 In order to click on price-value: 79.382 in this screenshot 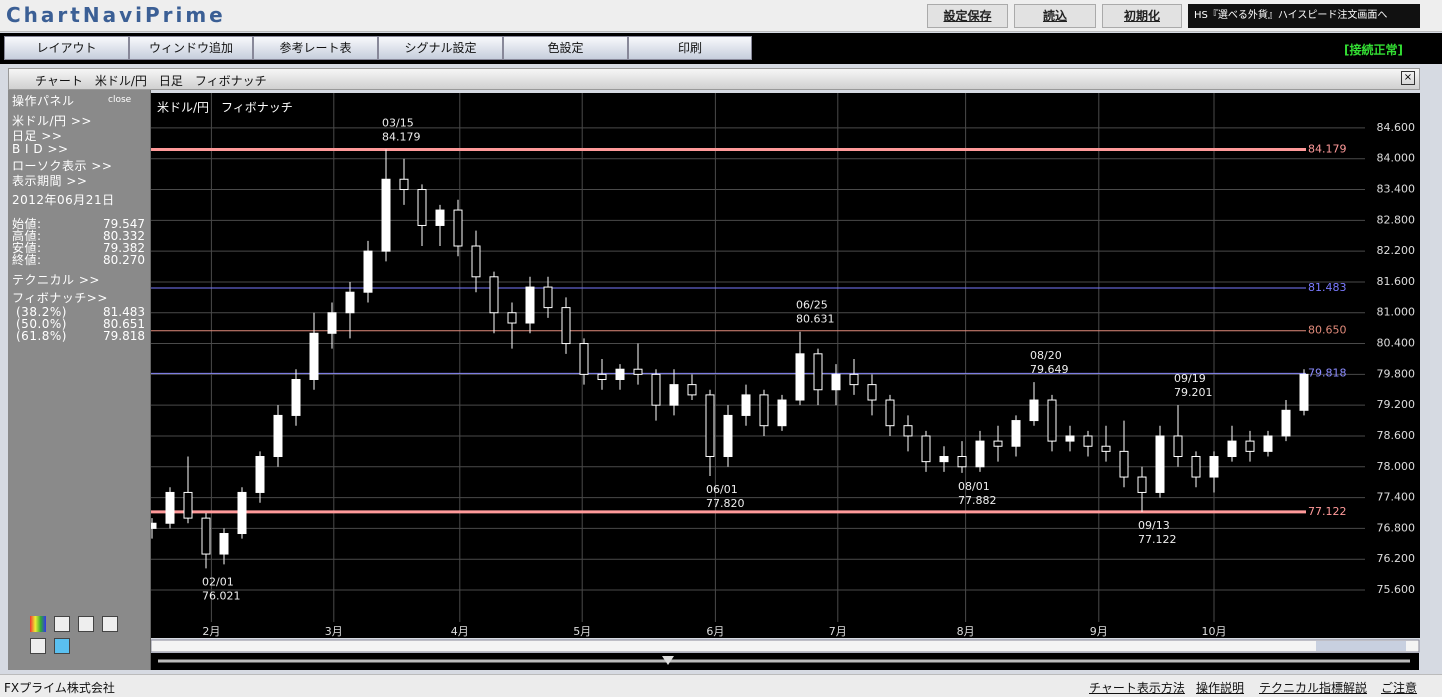, I will do `click(124, 248)`.